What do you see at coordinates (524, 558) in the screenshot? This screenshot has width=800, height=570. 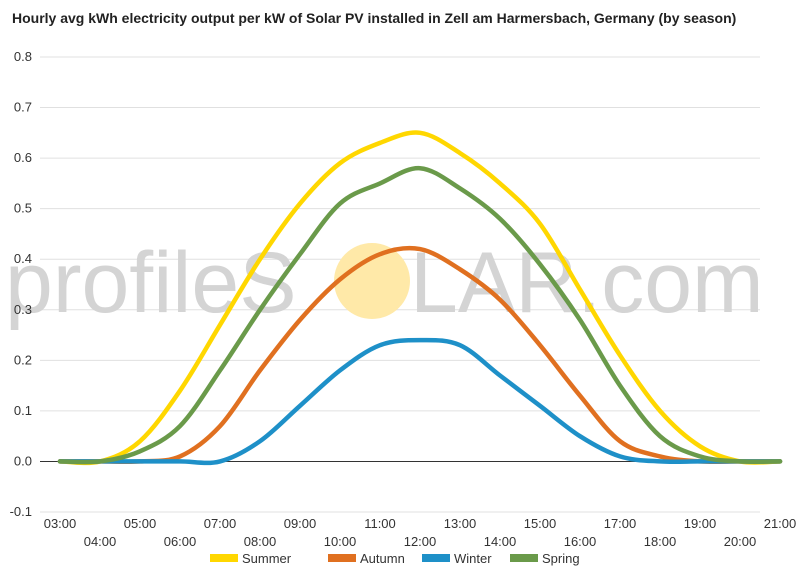 I see `legend-swatch-spring` at bounding box center [524, 558].